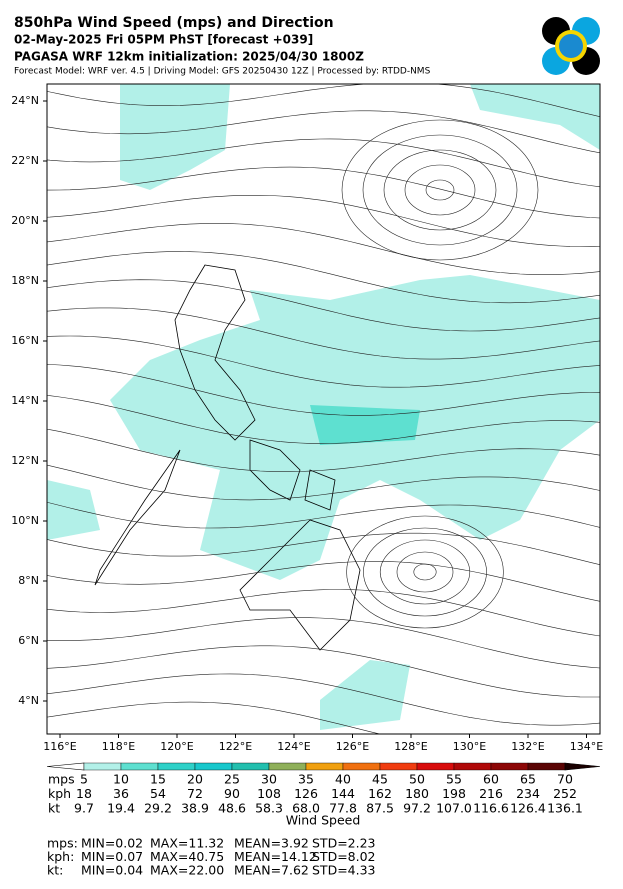 The width and height of the screenshot is (623, 889). I want to click on stat-min: MIN=0.07, so click(112, 856).